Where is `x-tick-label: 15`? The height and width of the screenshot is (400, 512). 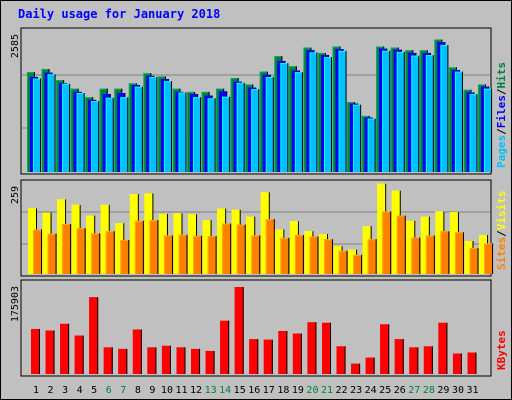
x-tick-label: 15 is located at coordinates (240, 390).